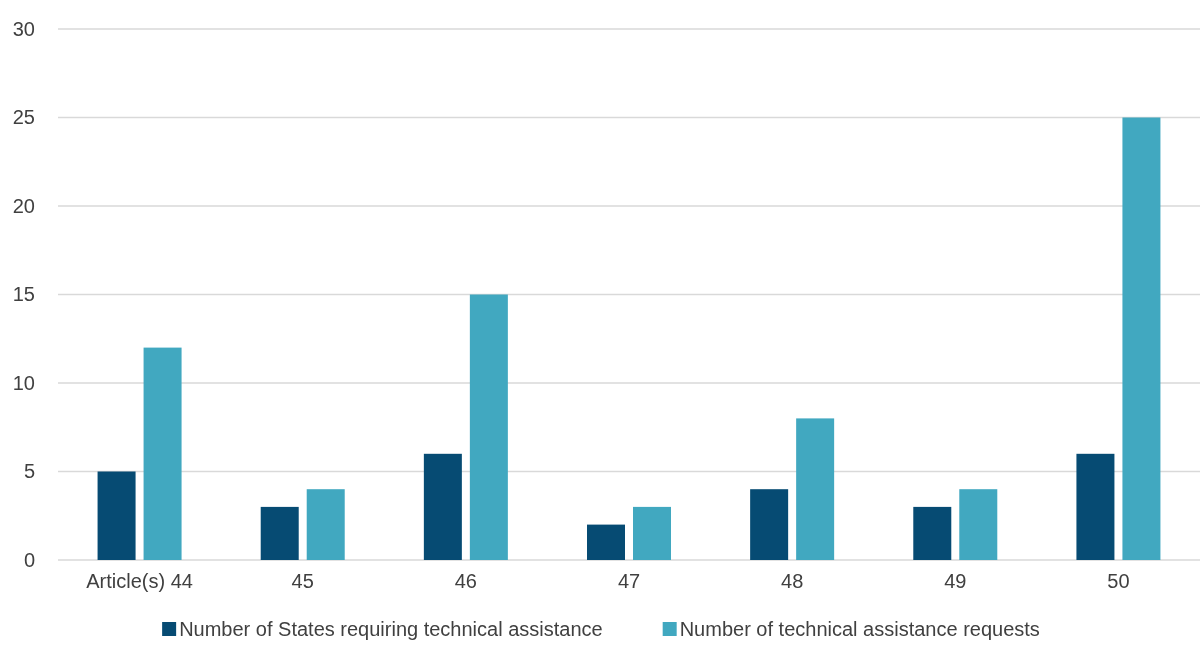  Describe the element at coordinates (23, 294) in the screenshot. I see `y-tick-label: 15` at that location.